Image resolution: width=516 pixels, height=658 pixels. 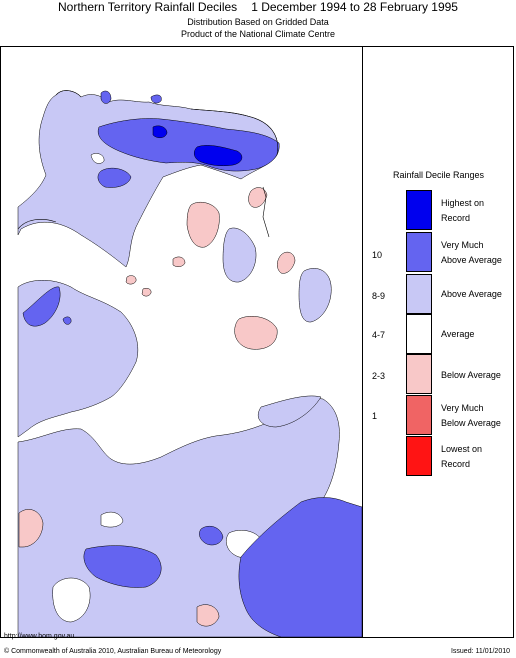 What do you see at coordinates (462, 211) in the screenshot?
I see `legend-label-highest-on-record: Highest on Record` at bounding box center [462, 211].